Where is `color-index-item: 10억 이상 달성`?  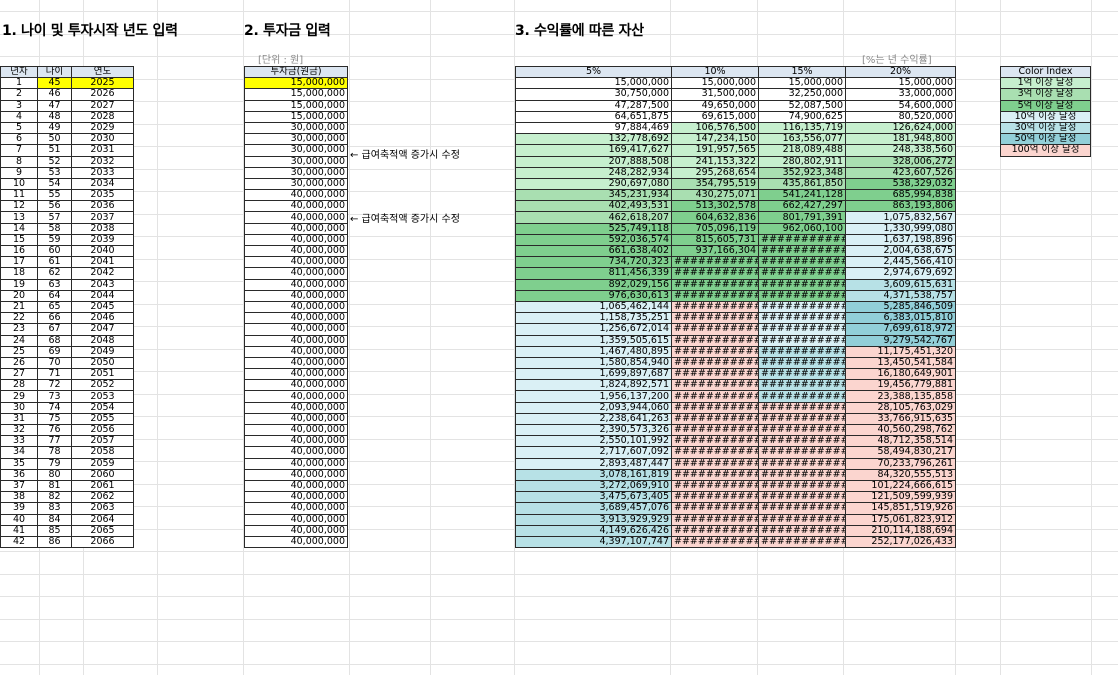
color-index-item: 10억 이상 달성 is located at coordinates (1045, 116).